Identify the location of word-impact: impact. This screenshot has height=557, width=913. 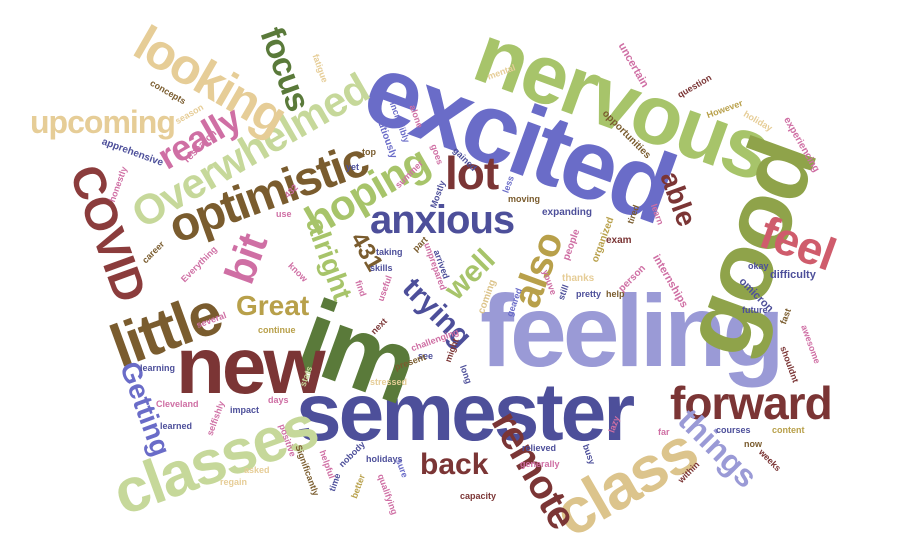
(245, 410).